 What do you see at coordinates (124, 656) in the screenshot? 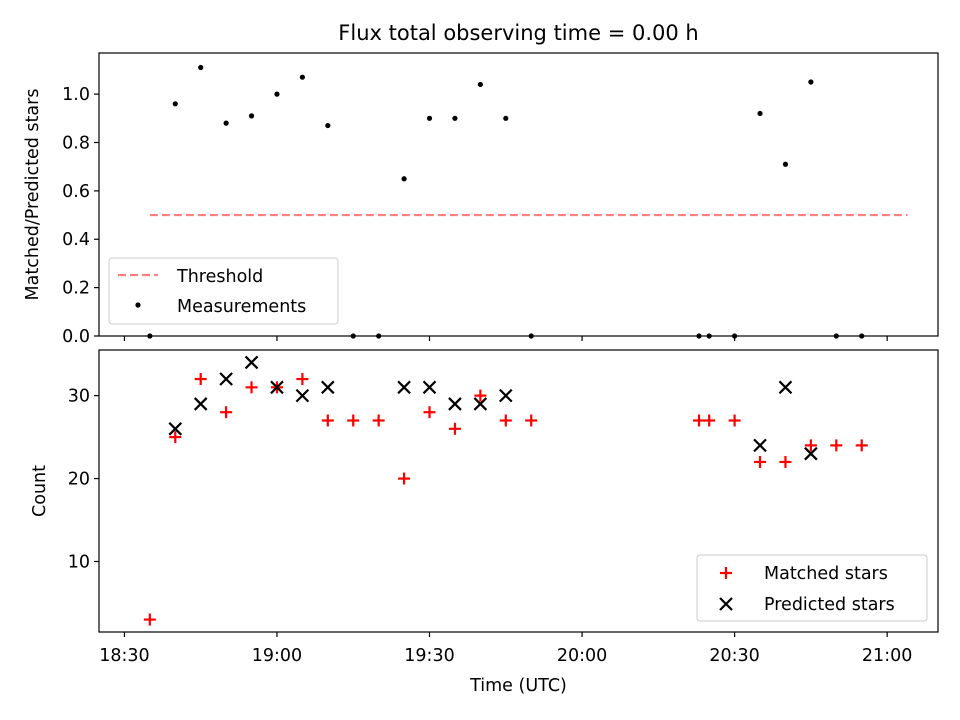
I see `bottom-x-tick-label: 18:30` at bounding box center [124, 656].